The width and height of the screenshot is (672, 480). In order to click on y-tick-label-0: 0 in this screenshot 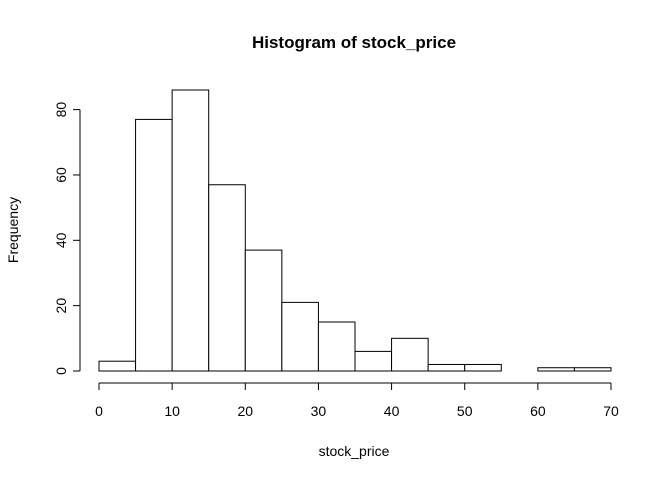, I will do `click(61, 371)`.